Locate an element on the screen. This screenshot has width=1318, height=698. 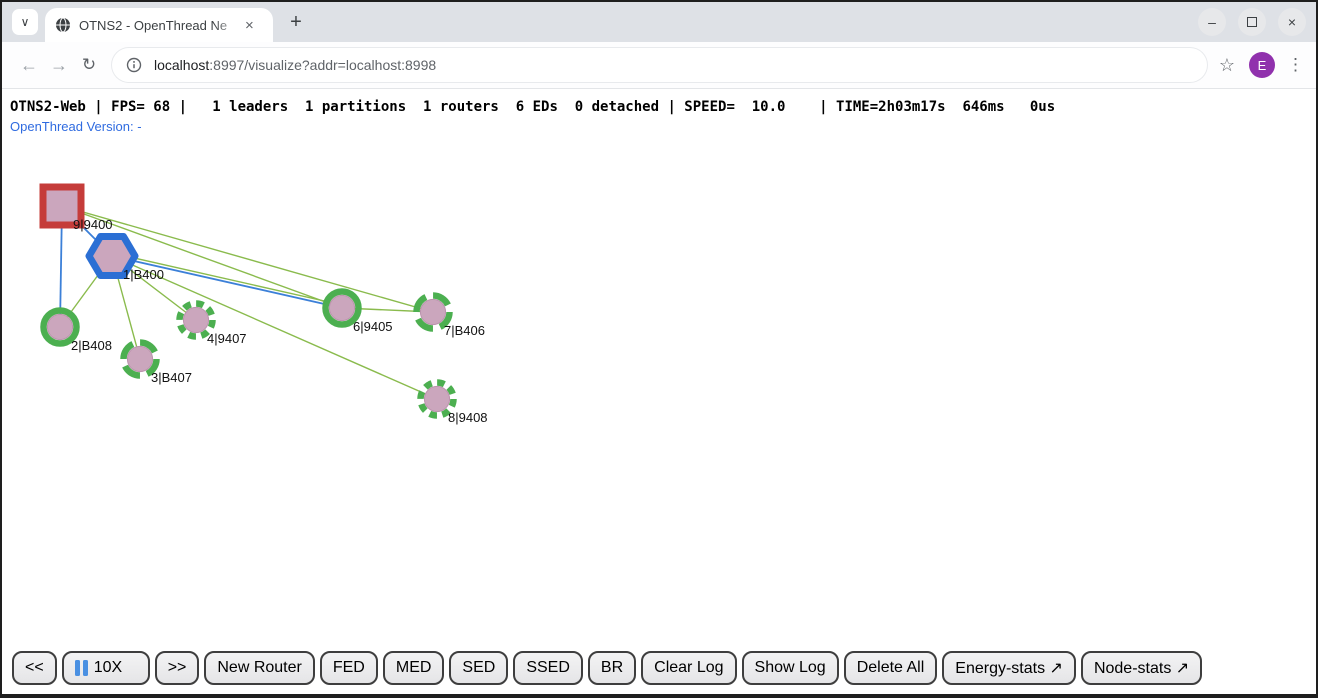
new-ssed-button: SSED is located at coordinates (548, 668).